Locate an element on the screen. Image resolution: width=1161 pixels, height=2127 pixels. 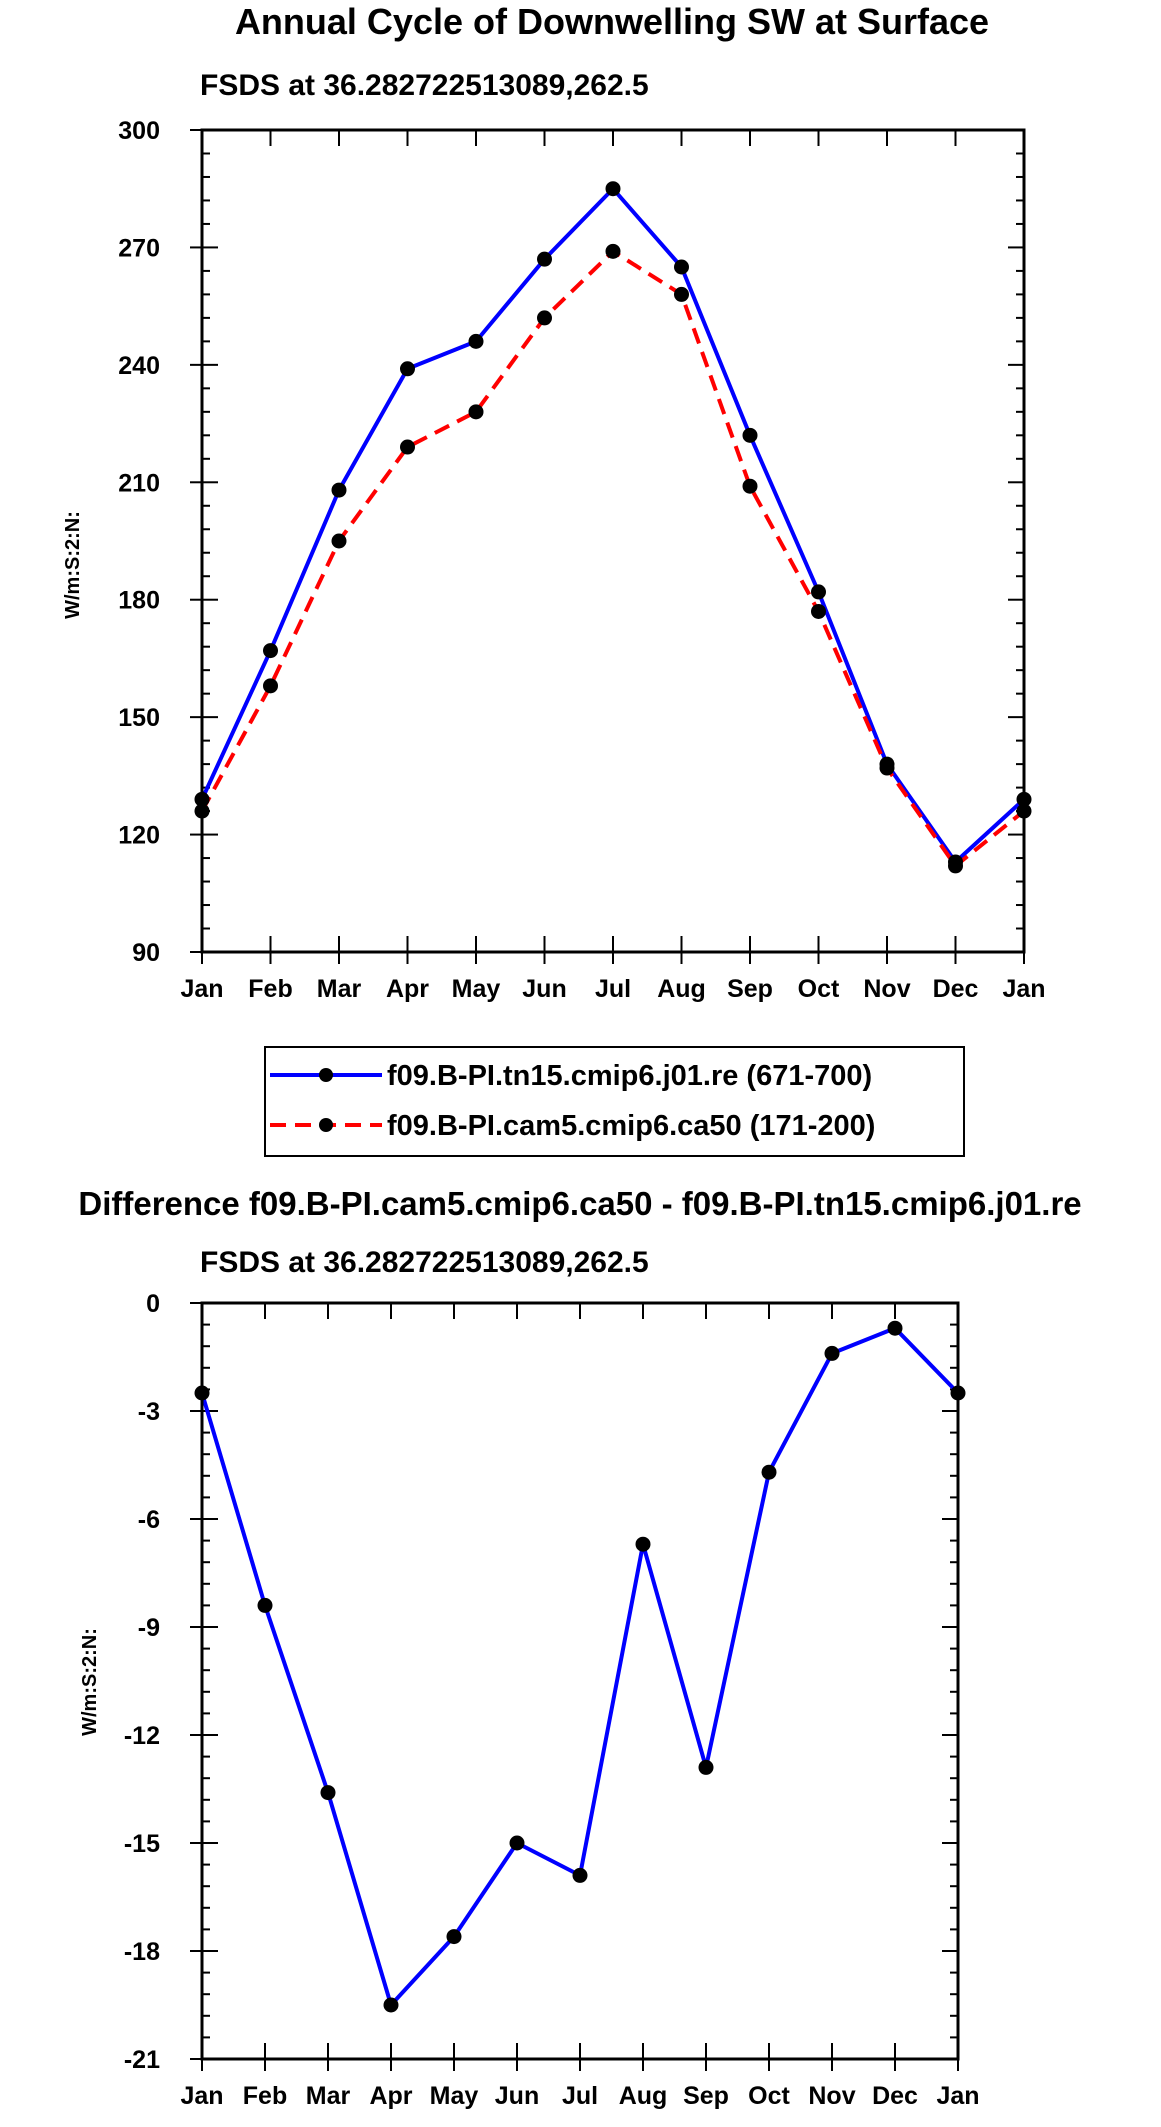
legend-box is located at coordinates (614, 1101).